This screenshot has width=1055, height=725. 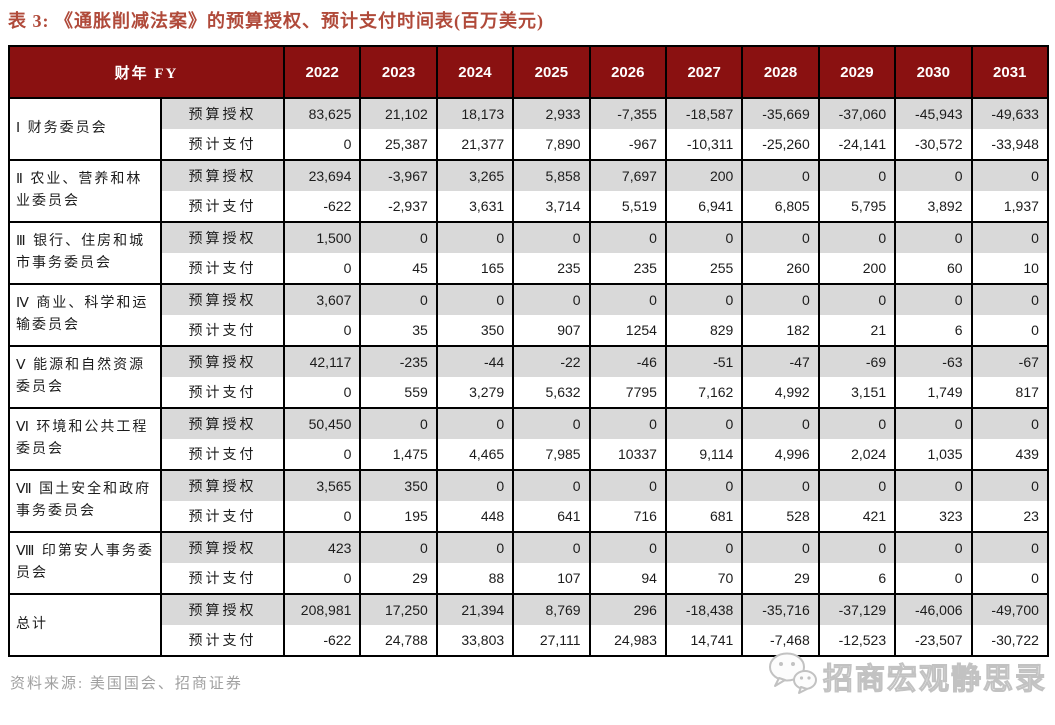 What do you see at coordinates (551, 361) in the screenshot?
I see `value-cell: -22` at bounding box center [551, 361].